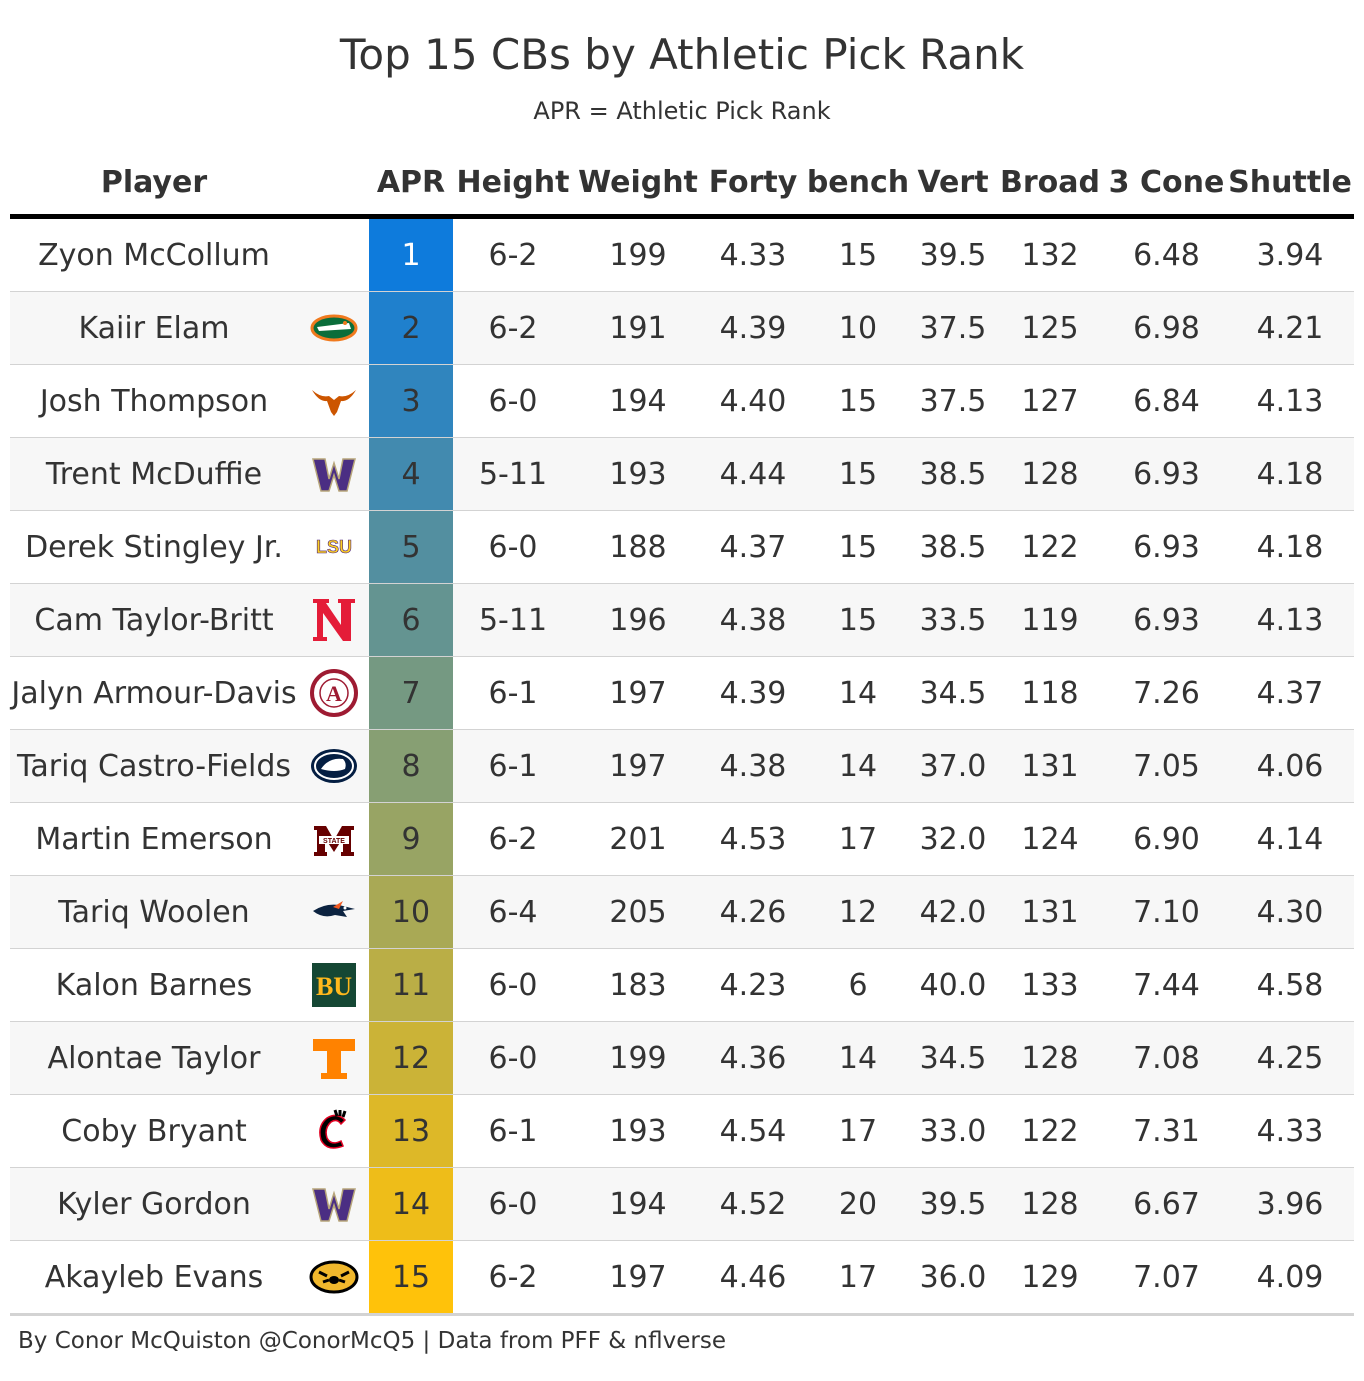 The height and width of the screenshot is (1381, 1364). I want to click on header-height: Height, so click(513, 184).